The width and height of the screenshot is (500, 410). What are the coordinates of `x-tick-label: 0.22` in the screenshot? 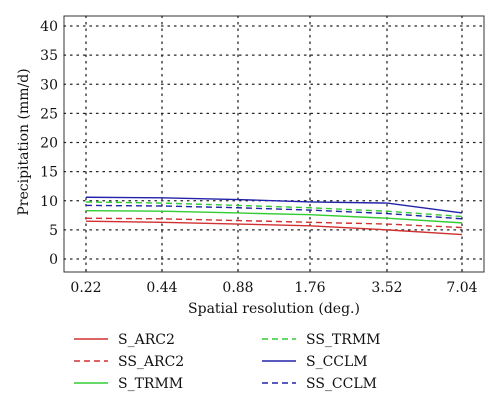 It's located at (85, 288).